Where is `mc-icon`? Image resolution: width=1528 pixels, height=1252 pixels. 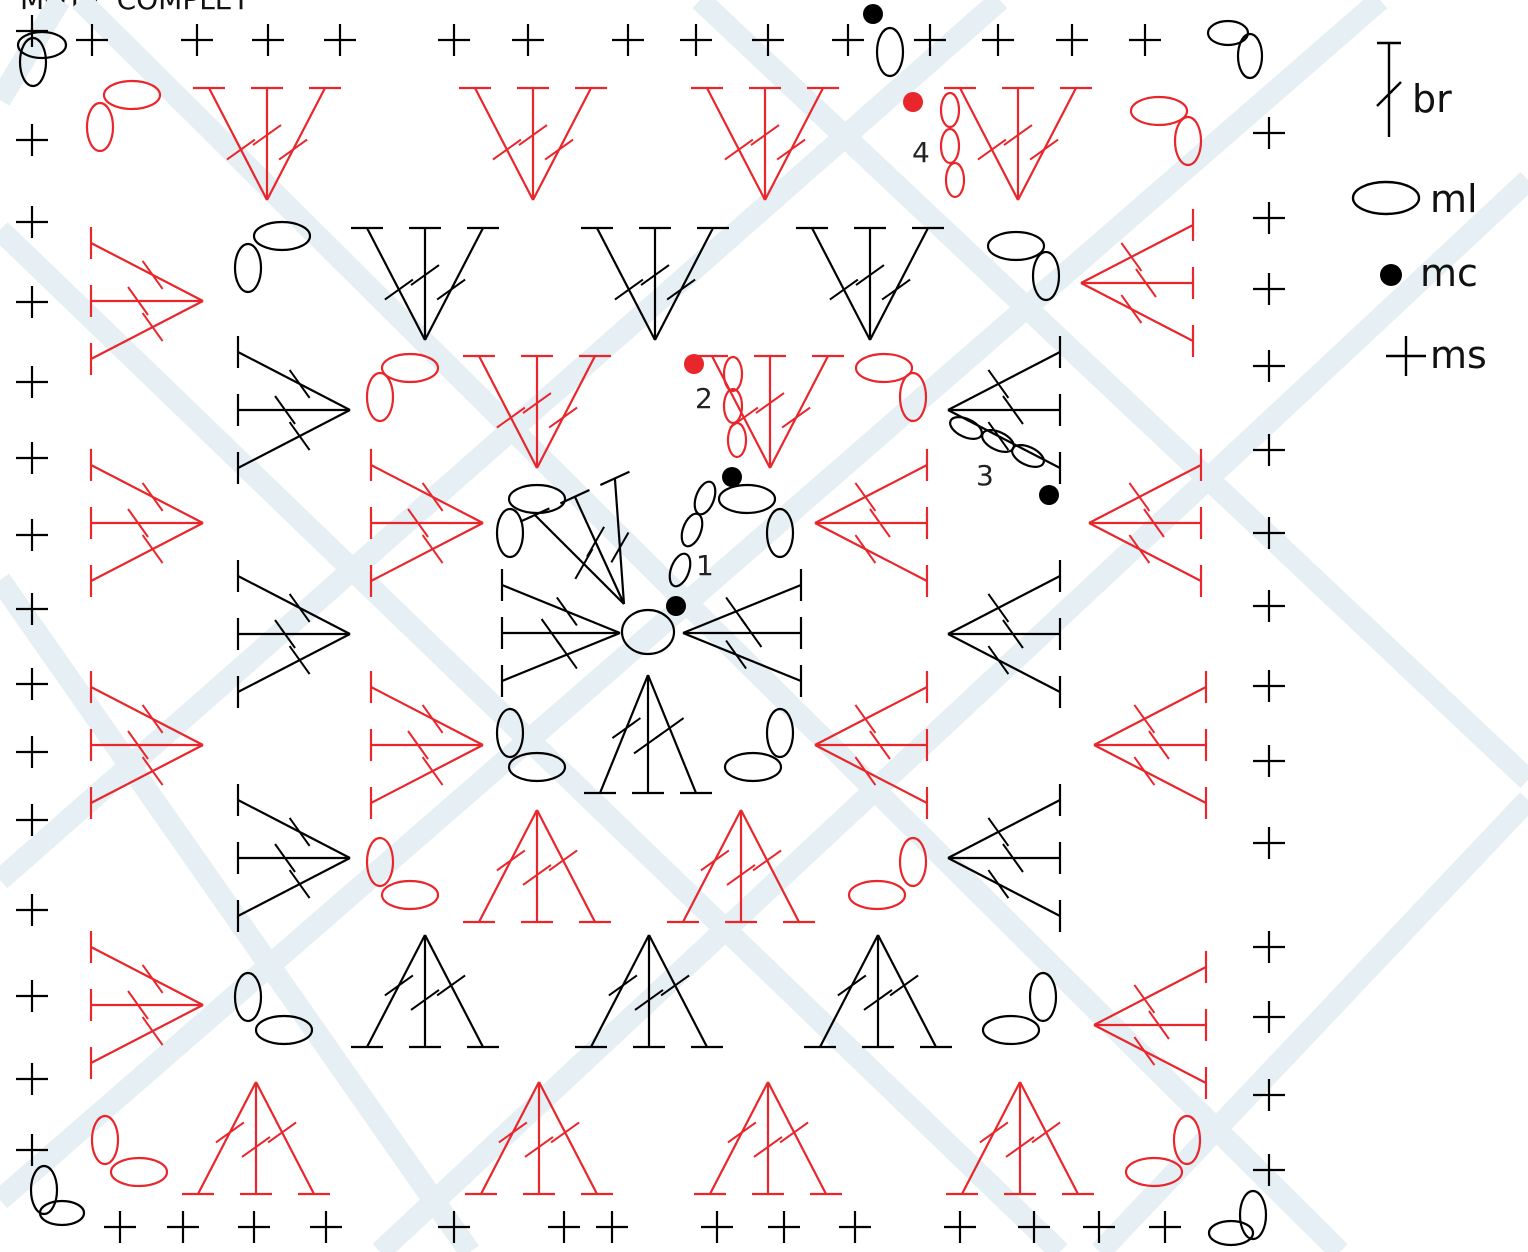
mc-icon is located at coordinates (1391, 275).